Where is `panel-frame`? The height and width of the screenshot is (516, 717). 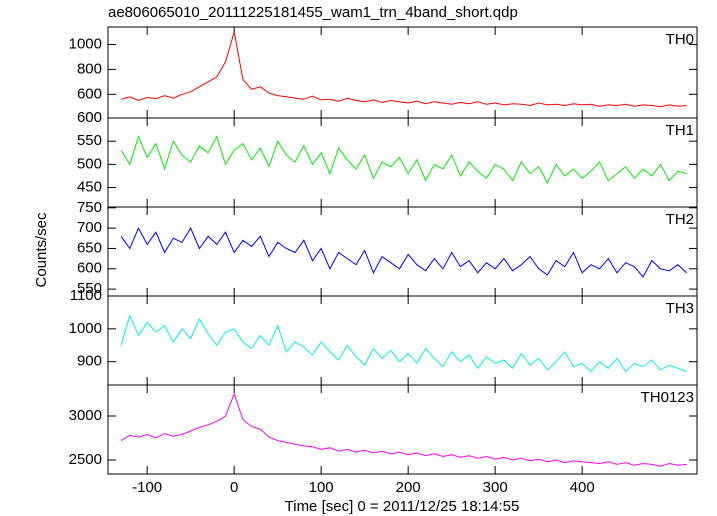
panel-frame is located at coordinates (402, 429).